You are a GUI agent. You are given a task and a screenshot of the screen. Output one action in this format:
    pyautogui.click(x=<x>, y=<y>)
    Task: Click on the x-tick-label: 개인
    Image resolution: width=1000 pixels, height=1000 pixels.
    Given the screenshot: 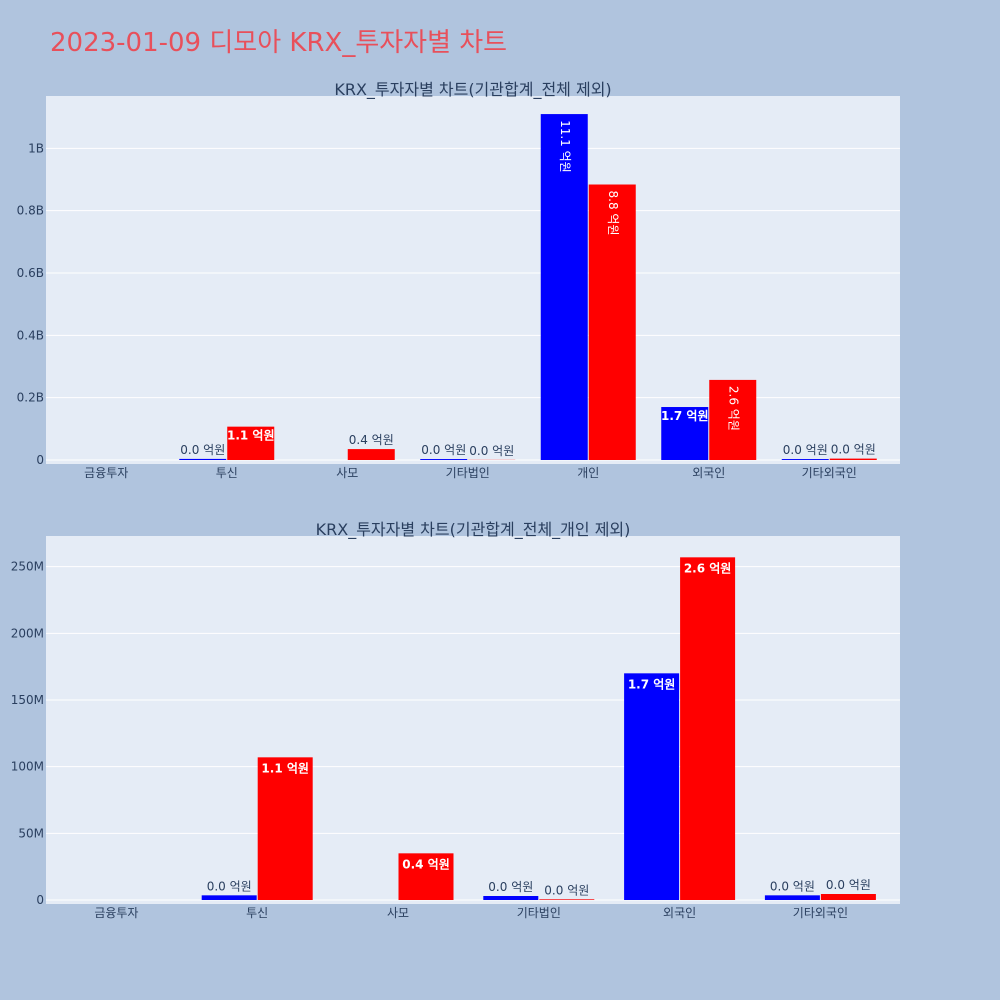 What is the action you would take?
    pyautogui.click(x=588, y=473)
    